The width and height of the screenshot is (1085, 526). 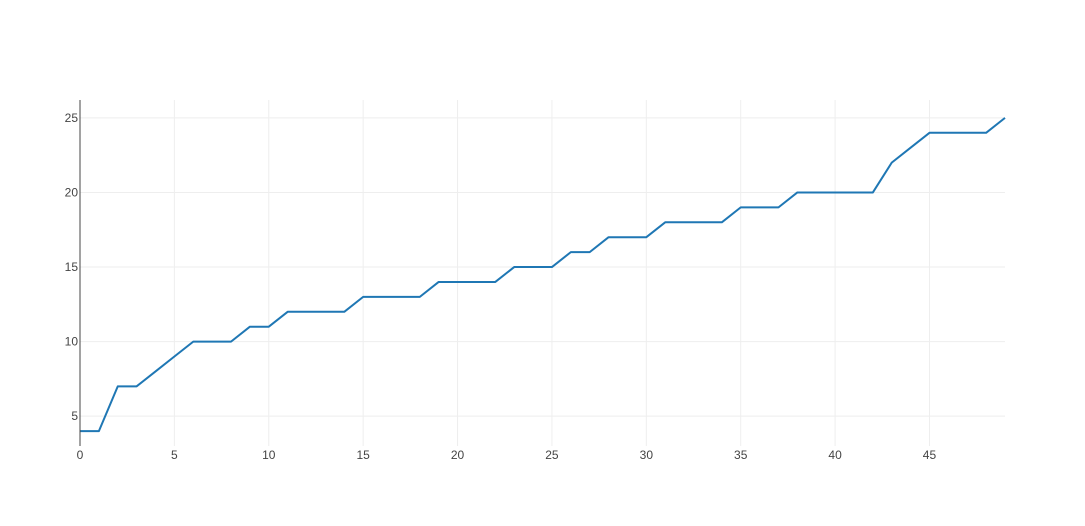 I want to click on x-axis-ticks: 0 5 10 15 20 25 30 35 40 45, so click(x=507, y=455).